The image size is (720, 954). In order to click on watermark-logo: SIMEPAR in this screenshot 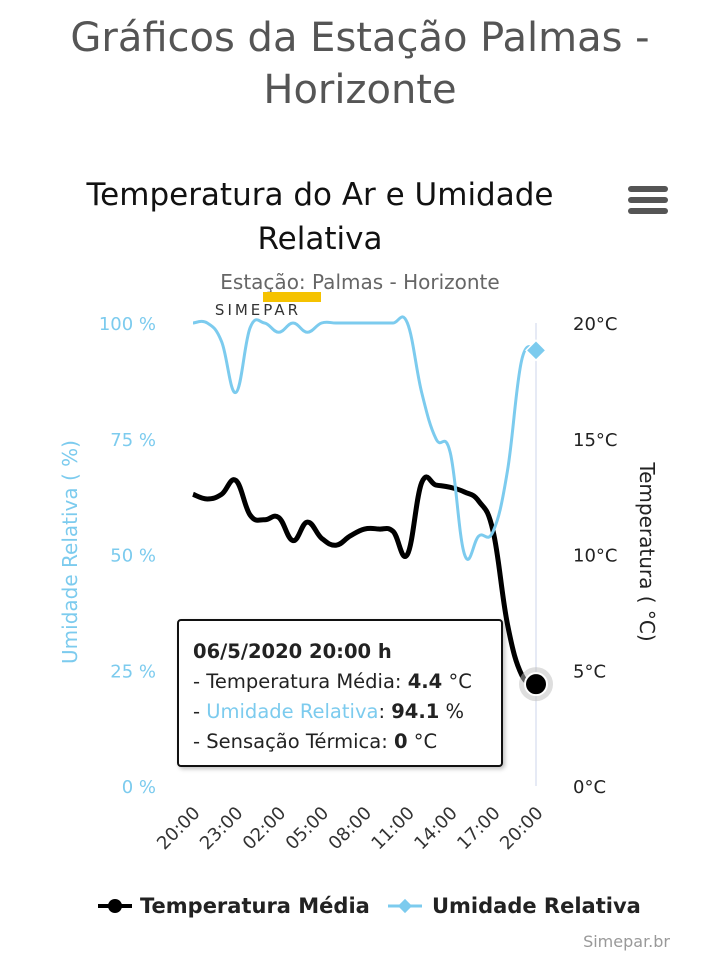, I will do `click(268, 305)`.